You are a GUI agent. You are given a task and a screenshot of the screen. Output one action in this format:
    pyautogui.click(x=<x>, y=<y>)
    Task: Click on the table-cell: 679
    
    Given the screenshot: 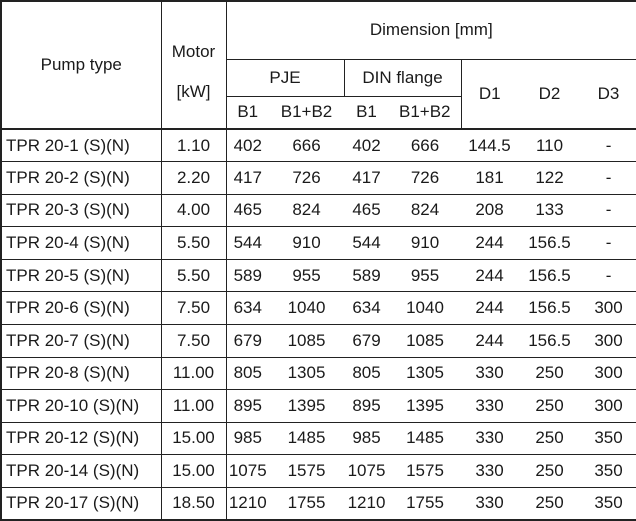 What is the action you would take?
    pyautogui.click(x=366, y=340)
    